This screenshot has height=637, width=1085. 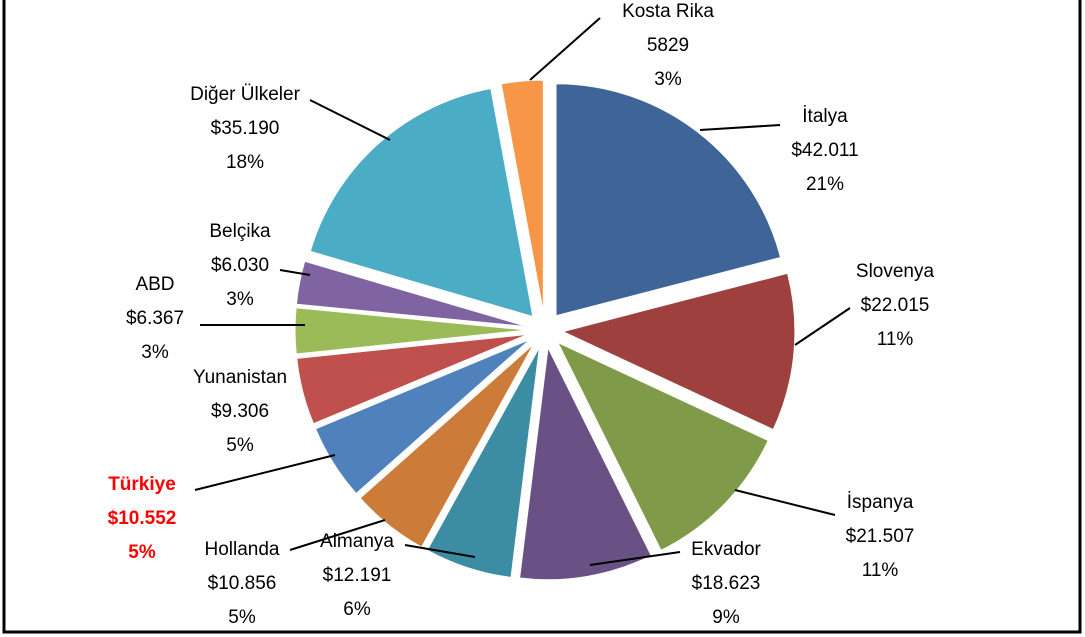 I want to click on data-label: $10.856, so click(x=242, y=583).